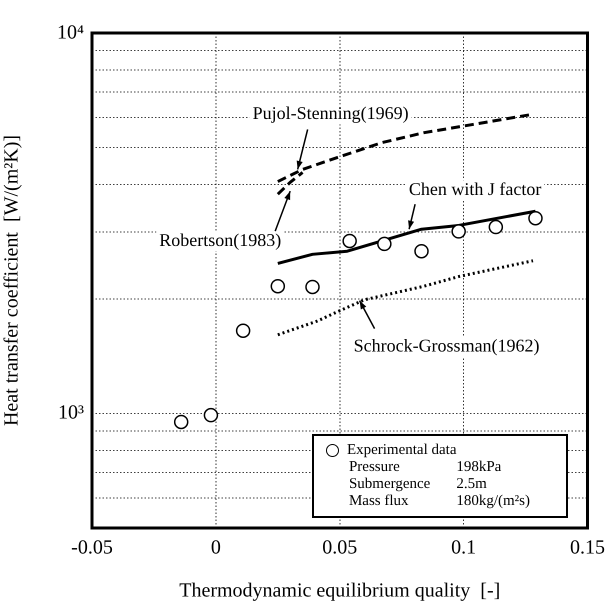  Describe the element at coordinates (340, 547) in the screenshot. I see `x-tick-label: 0.05` at that location.